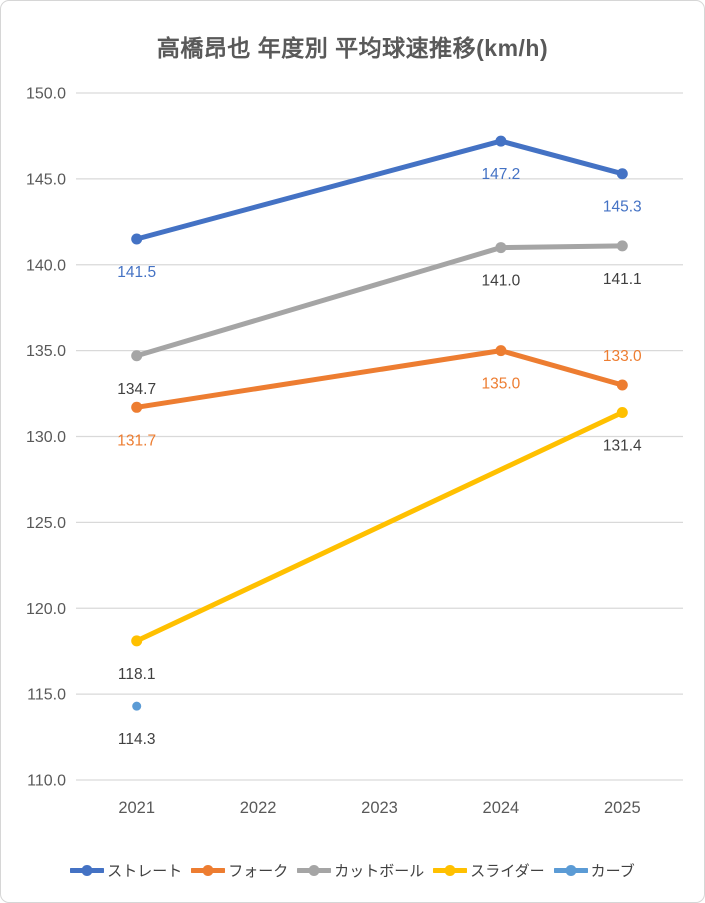 Image resolution: width=705 pixels, height=903 pixels. Describe the element at coordinates (501, 174) in the screenshot. I see `data-point-label: 147.2` at that location.